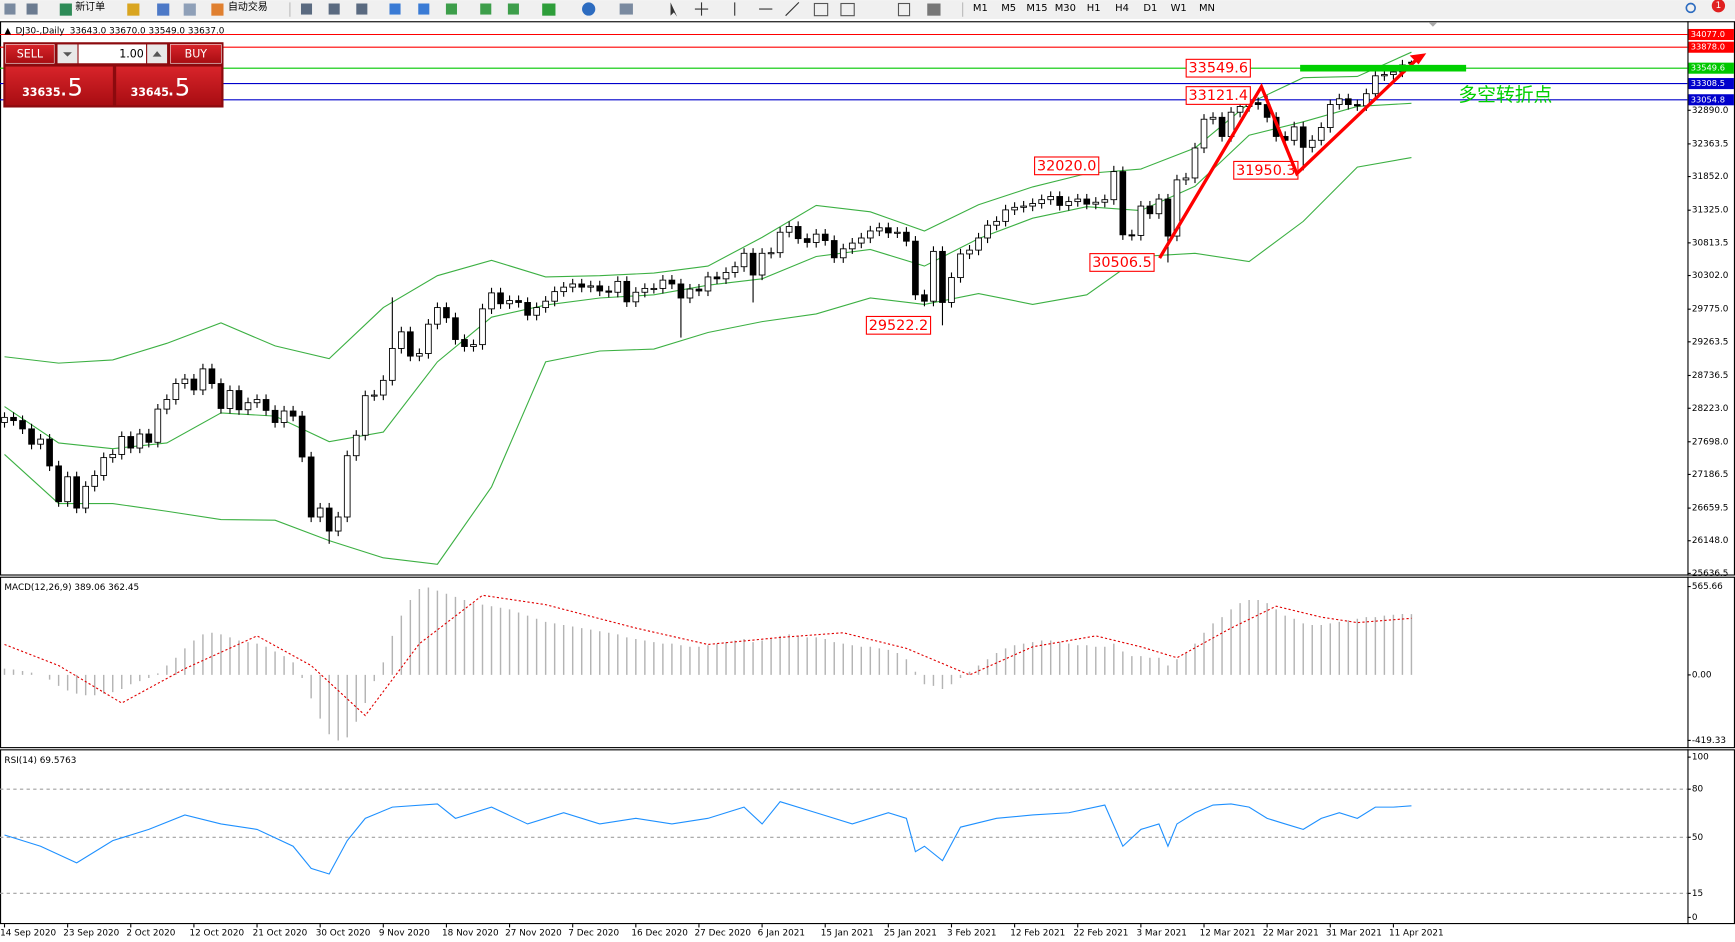 The image size is (1735, 942). I want to click on timeframe: H1, so click(1094, 8).